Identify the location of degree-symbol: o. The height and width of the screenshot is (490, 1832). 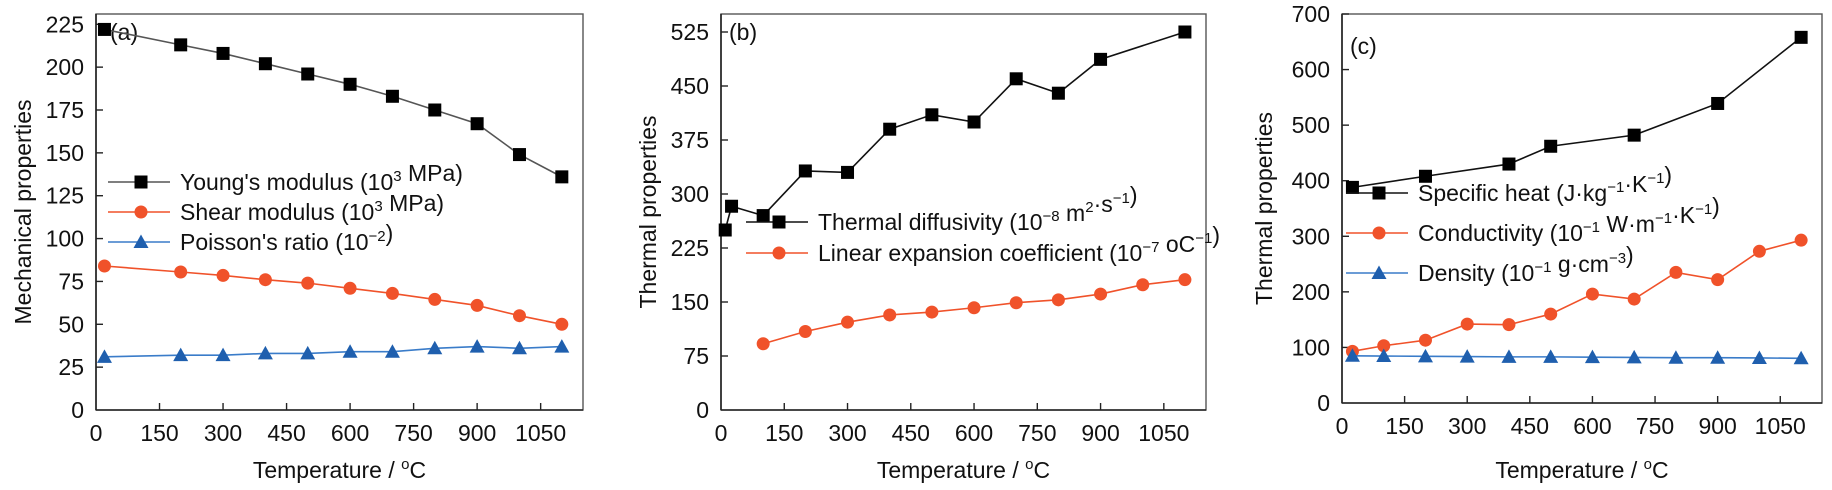
(405, 464).